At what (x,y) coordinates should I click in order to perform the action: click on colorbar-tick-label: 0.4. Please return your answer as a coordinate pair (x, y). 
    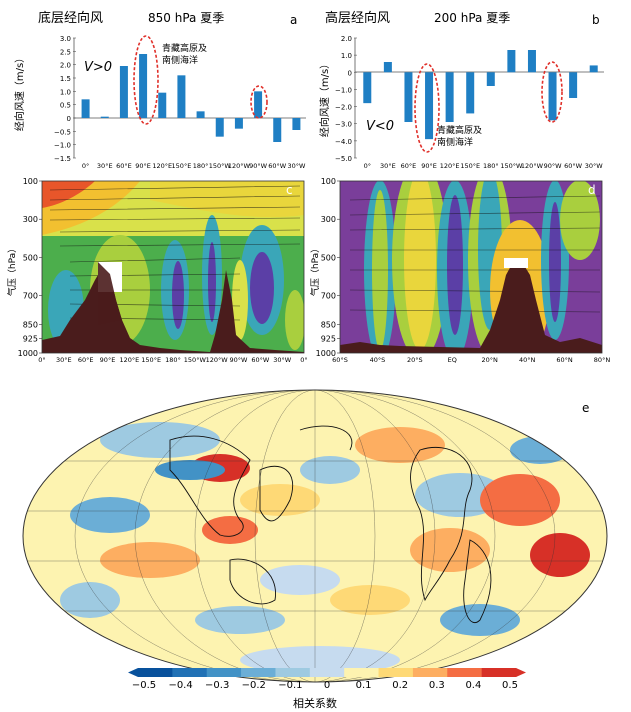
    Looking at the image, I should click on (473, 685).